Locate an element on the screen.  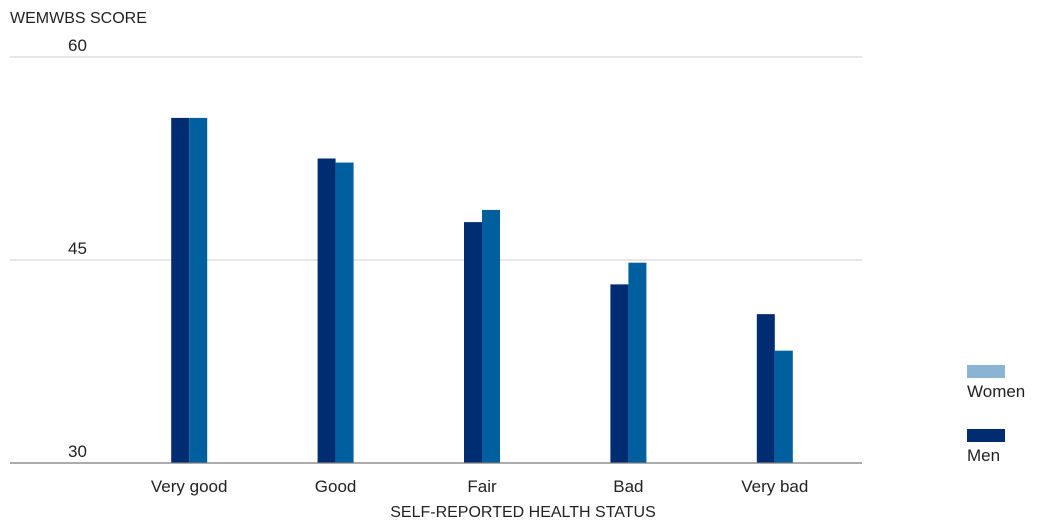
y-tick-label: 30 is located at coordinates (77, 451).